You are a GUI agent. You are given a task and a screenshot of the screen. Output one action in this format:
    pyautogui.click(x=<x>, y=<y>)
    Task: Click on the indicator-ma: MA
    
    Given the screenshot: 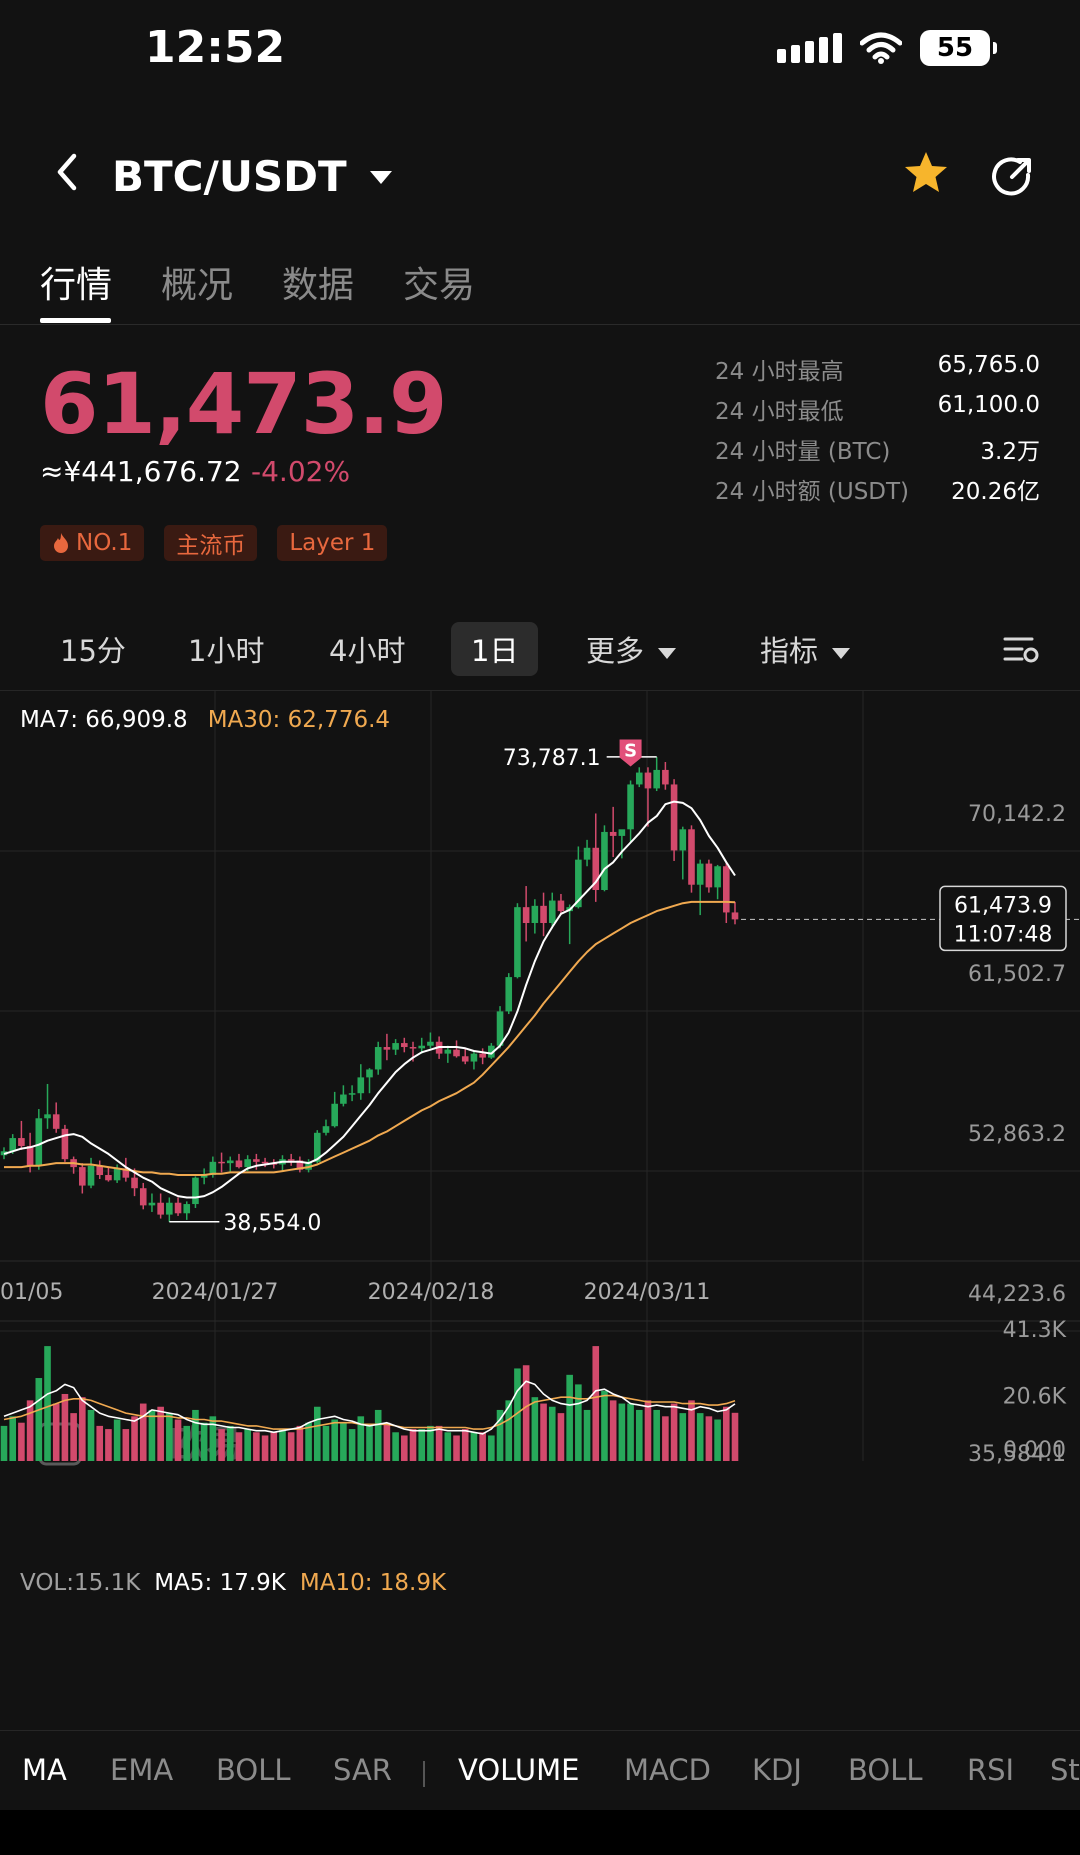 What is the action you would take?
    pyautogui.click(x=44, y=1770)
    